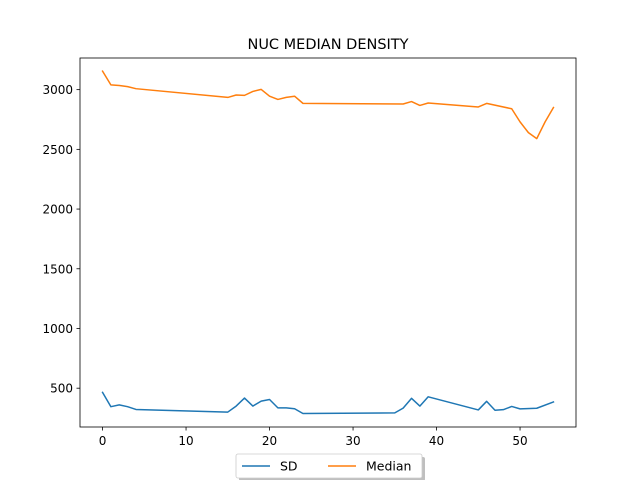  Describe the element at coordinates (61, 389) in the screenshot. I see `y-tick-label: 500` at that location.